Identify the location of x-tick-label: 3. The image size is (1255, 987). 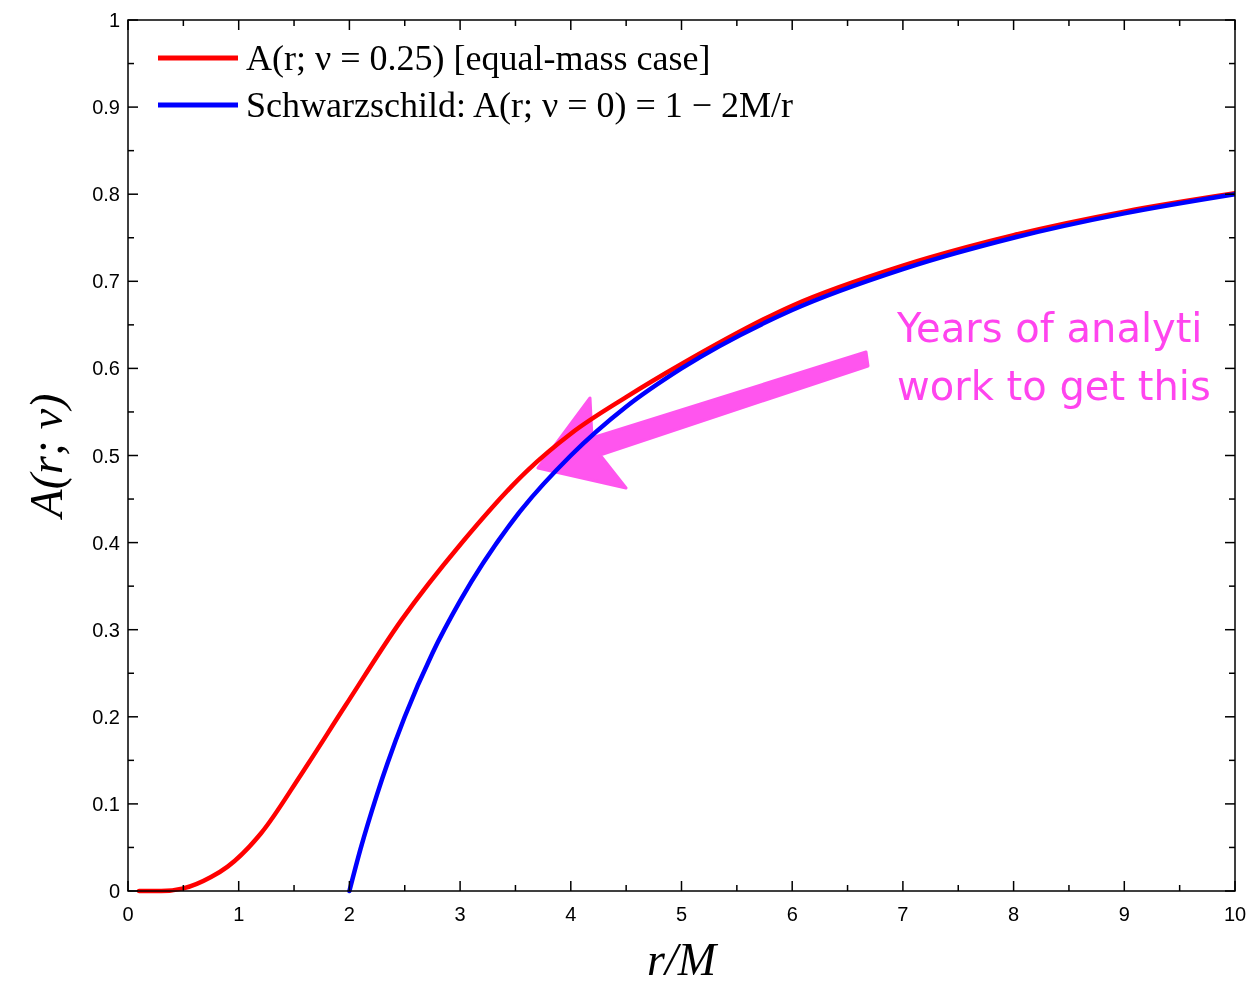
(460, 914).